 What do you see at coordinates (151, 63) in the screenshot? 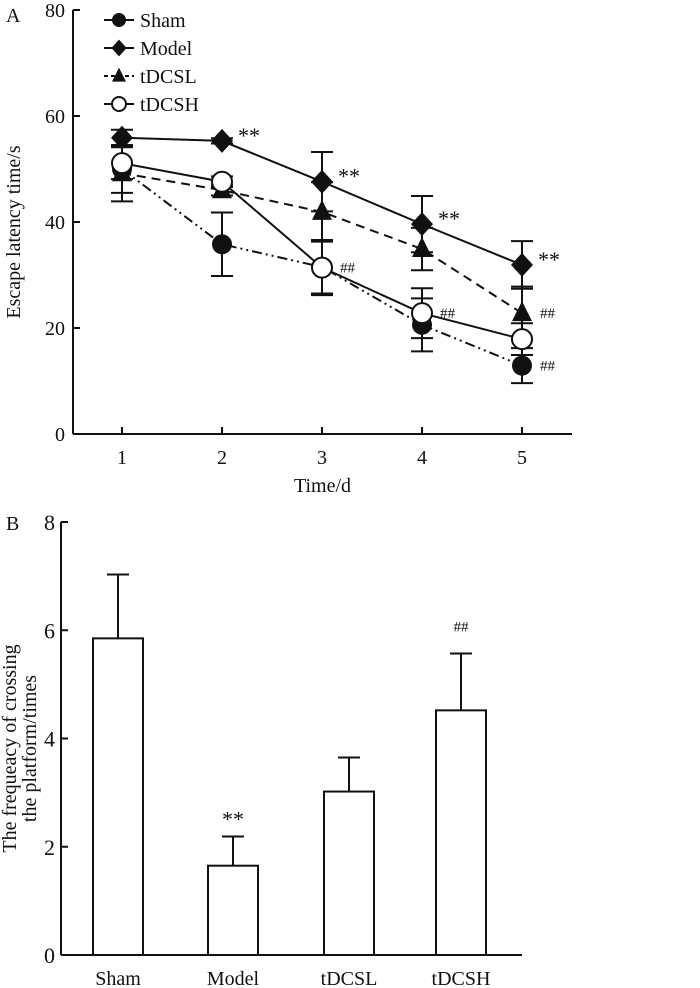
I see `legend: Sham Model tDCSL tDCSH` at bounding box center [151, 63].